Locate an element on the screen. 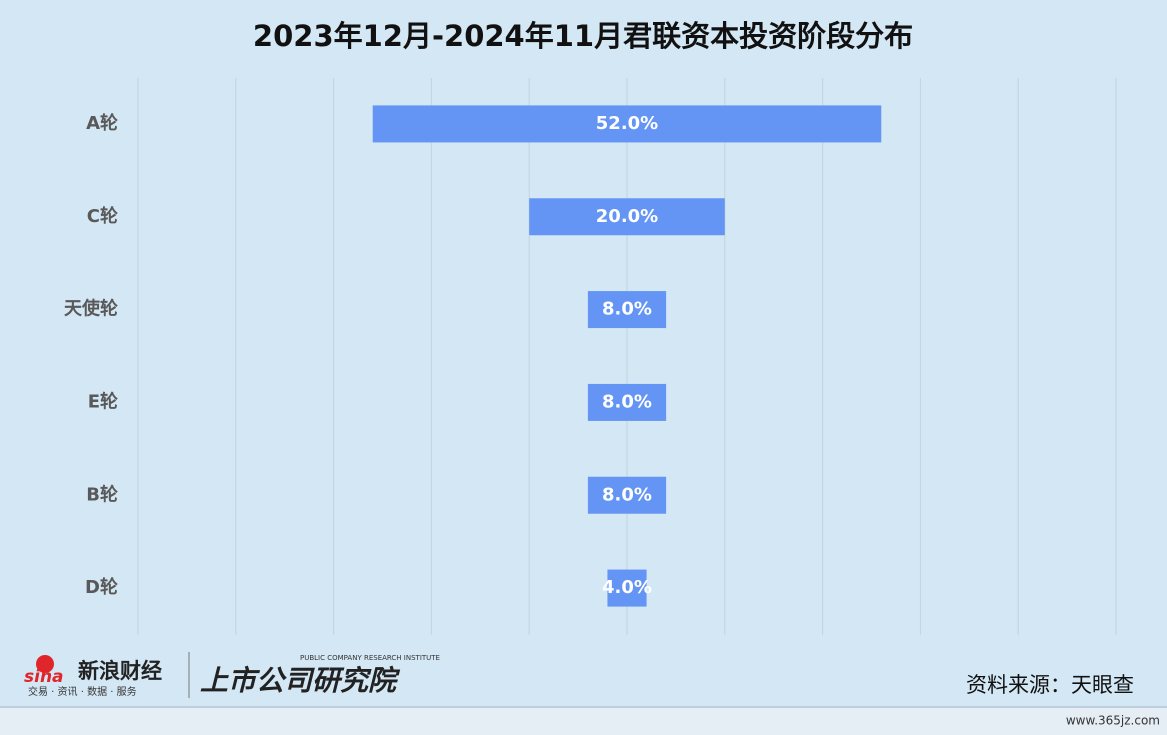 The height and width of the screenshot is (735, 1167). category-label: D轮 is located at coordinates (101, 587).